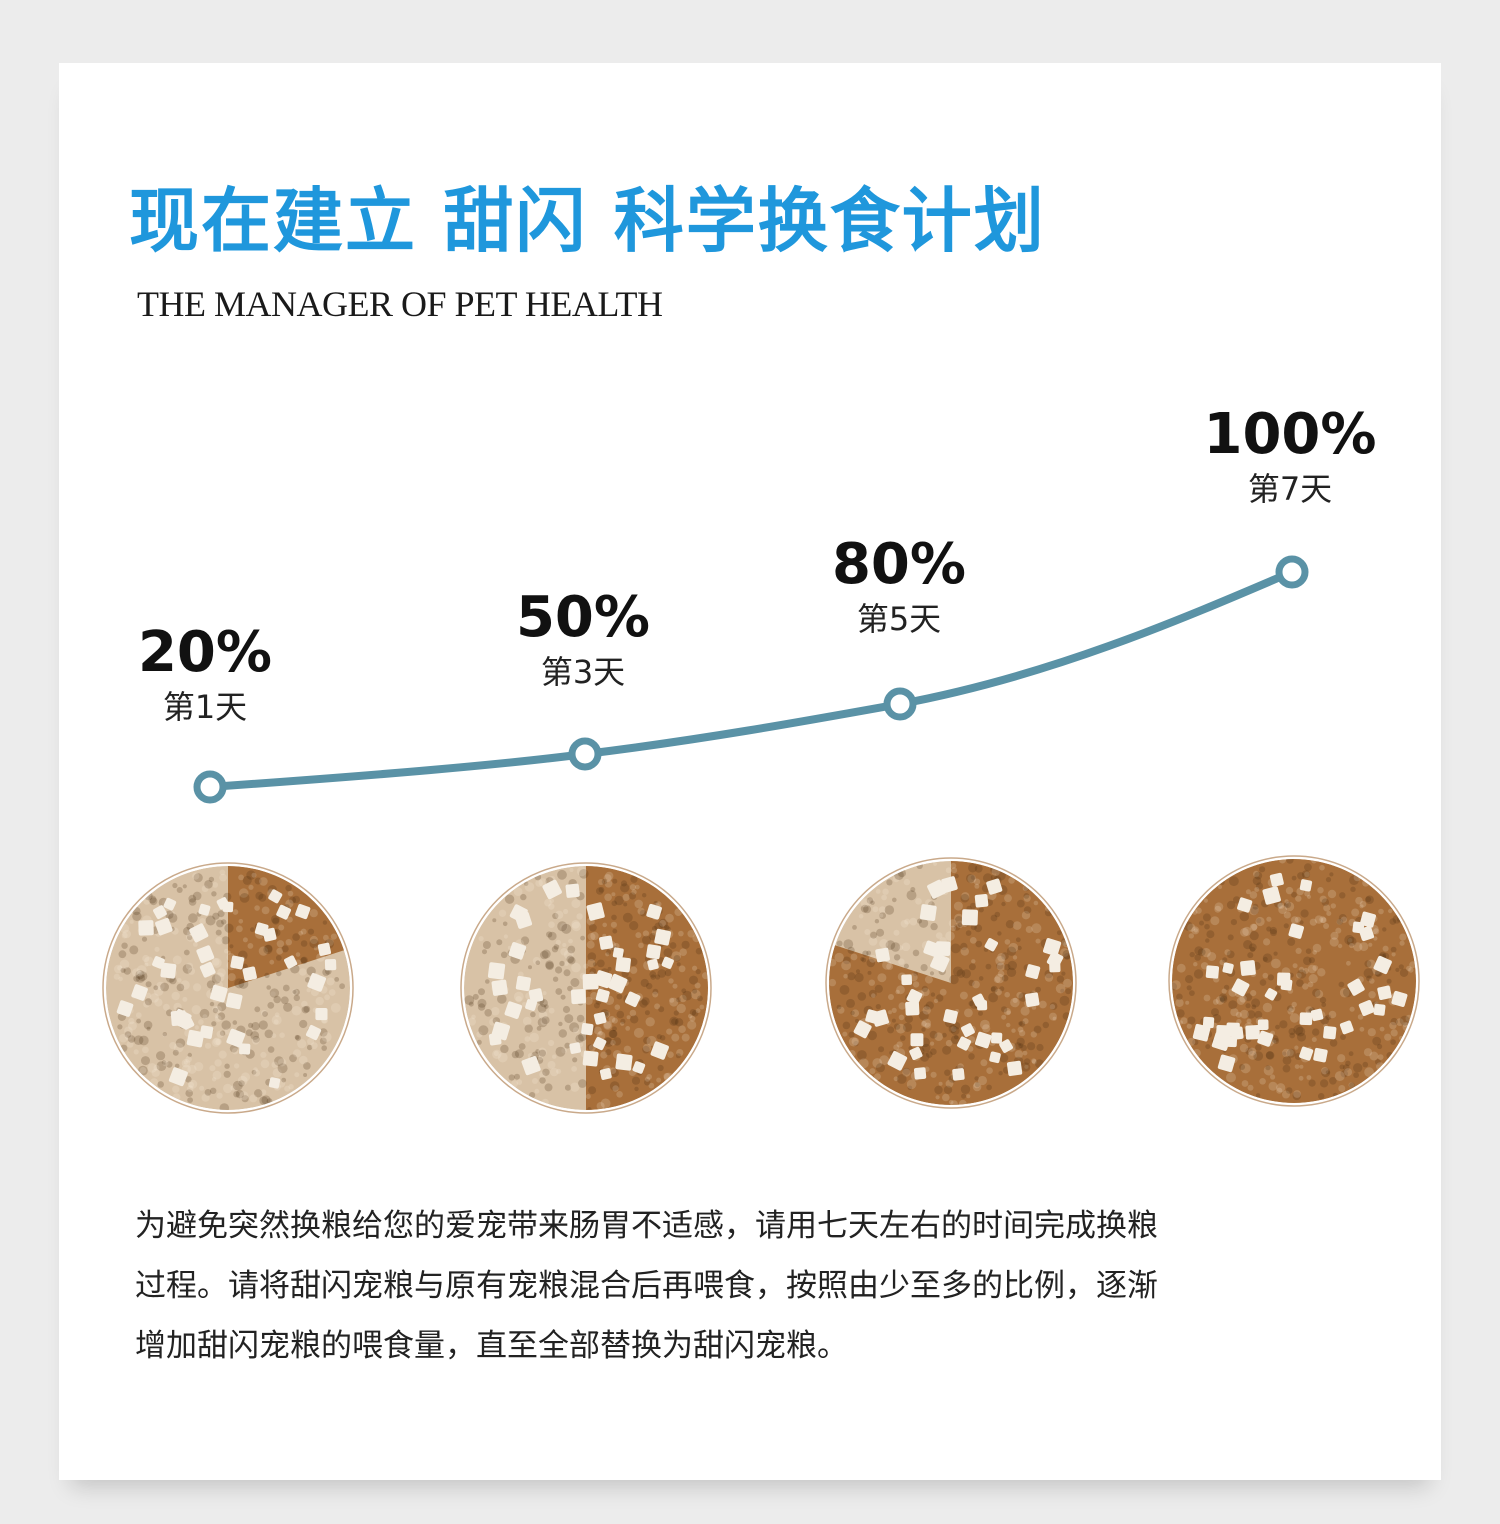 Image resolution: width=1500 pixels, height=1524 pixels. What do you see at coordinates (899, 564) in the screenshot?
I see `stage-percent: 80%` at bounding box center [899, 564].